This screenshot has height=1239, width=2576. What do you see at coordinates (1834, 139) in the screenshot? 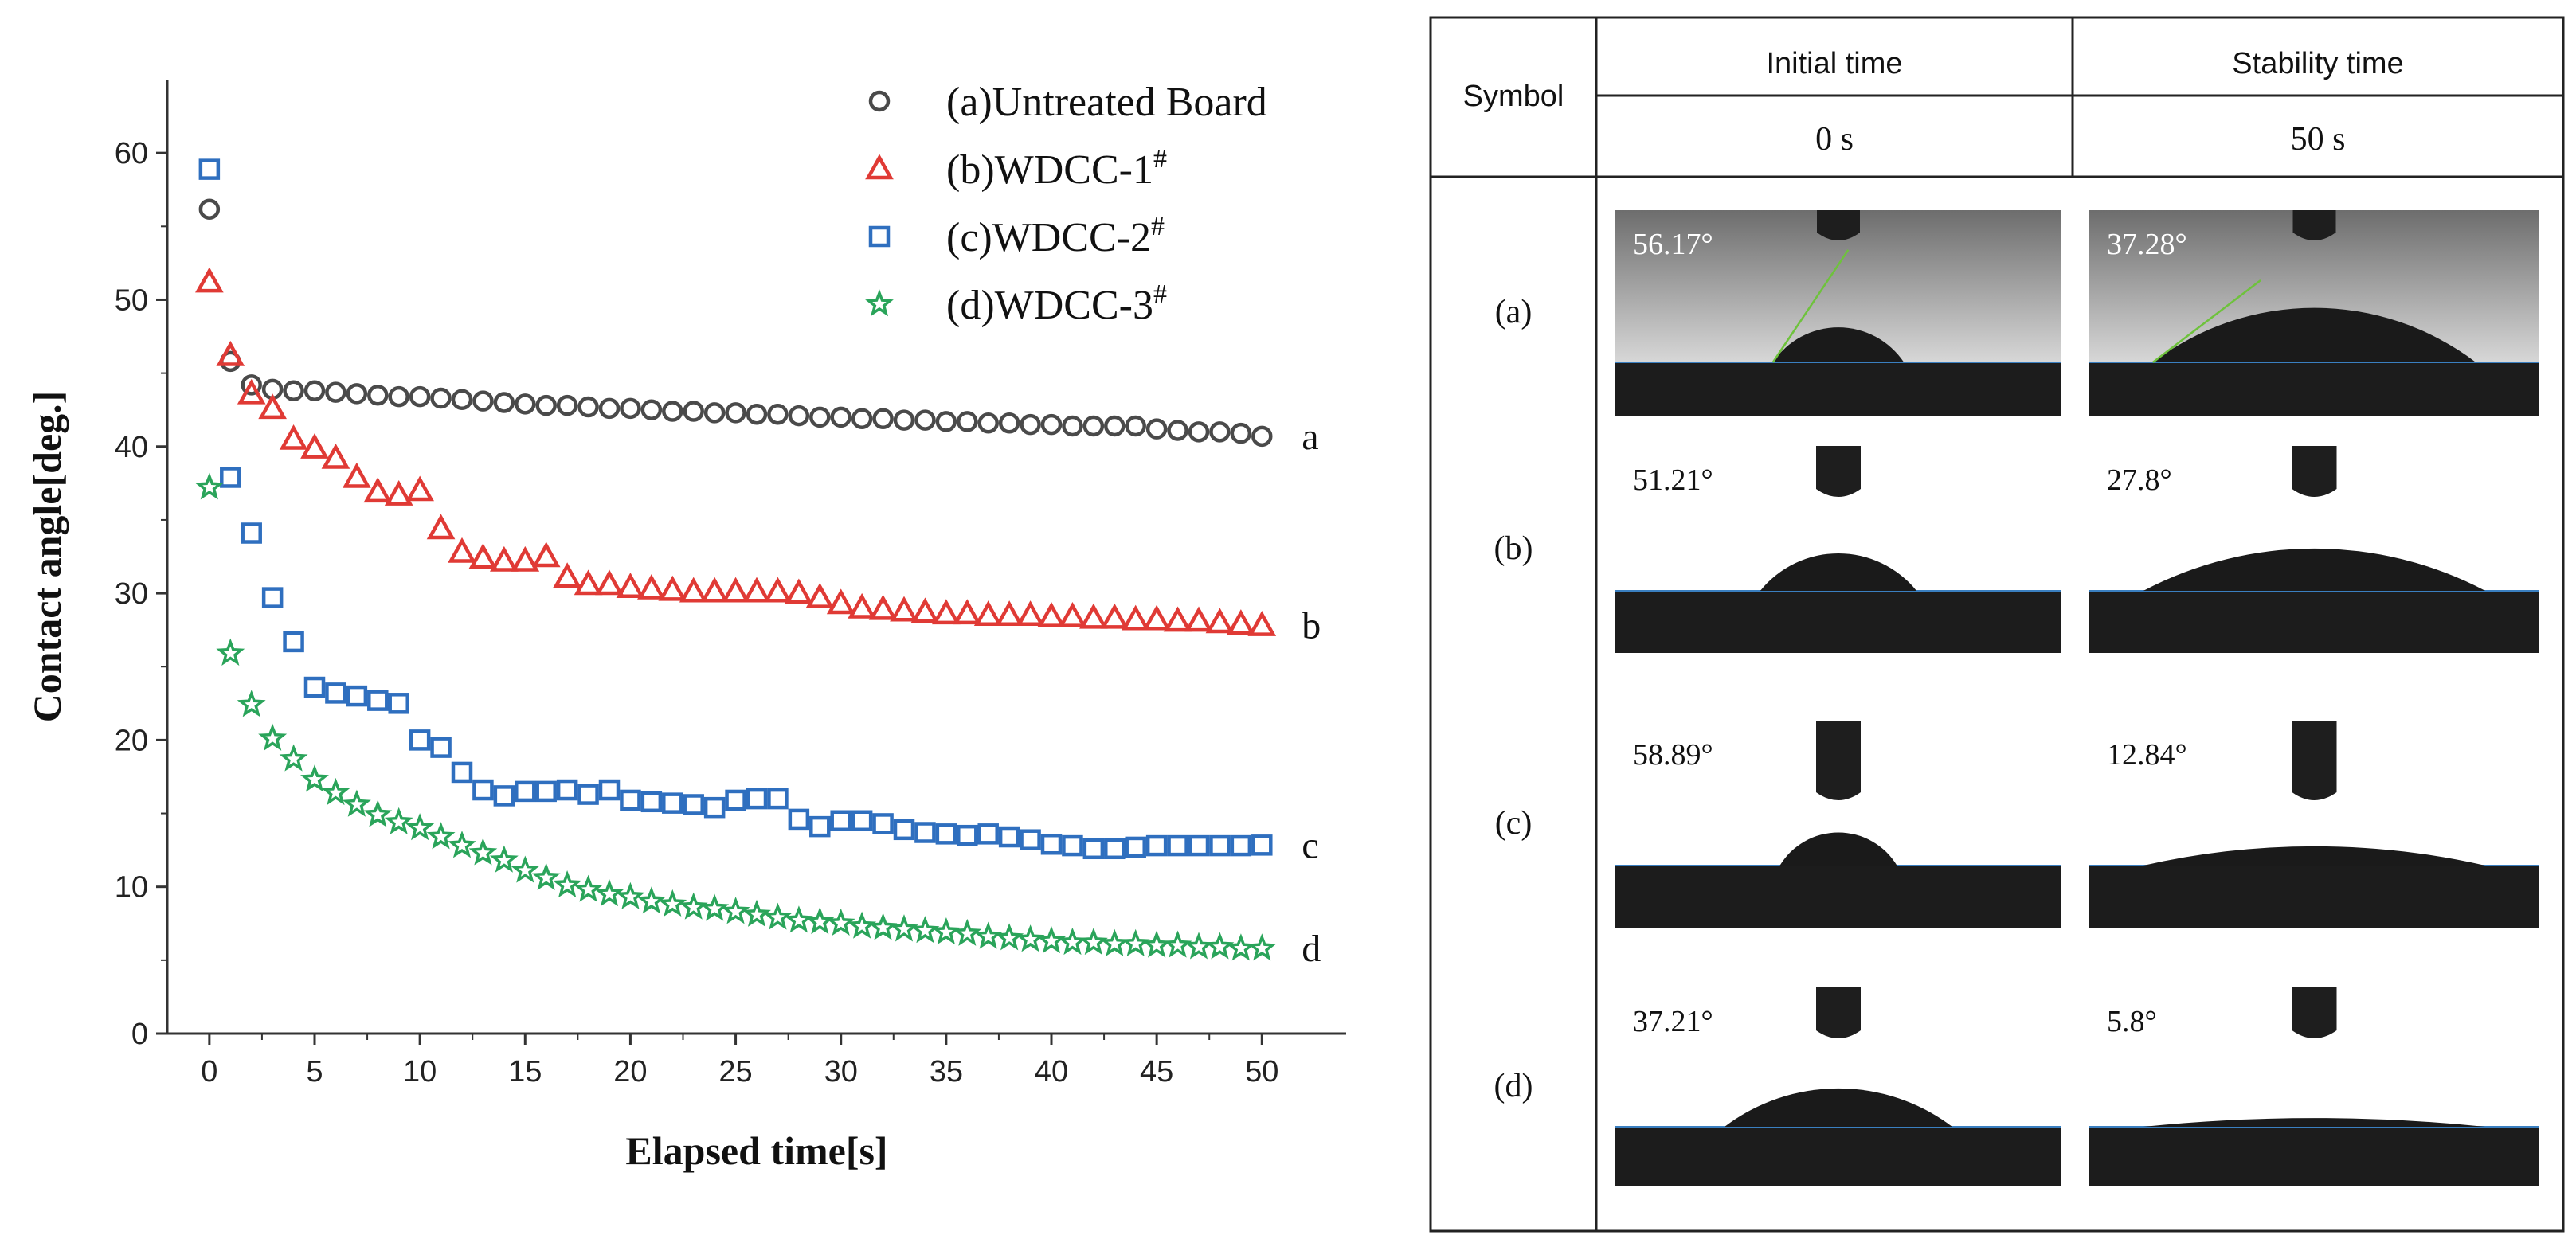
I see `panel-initial-time: 0 s` at bounding box center [1834, 139].